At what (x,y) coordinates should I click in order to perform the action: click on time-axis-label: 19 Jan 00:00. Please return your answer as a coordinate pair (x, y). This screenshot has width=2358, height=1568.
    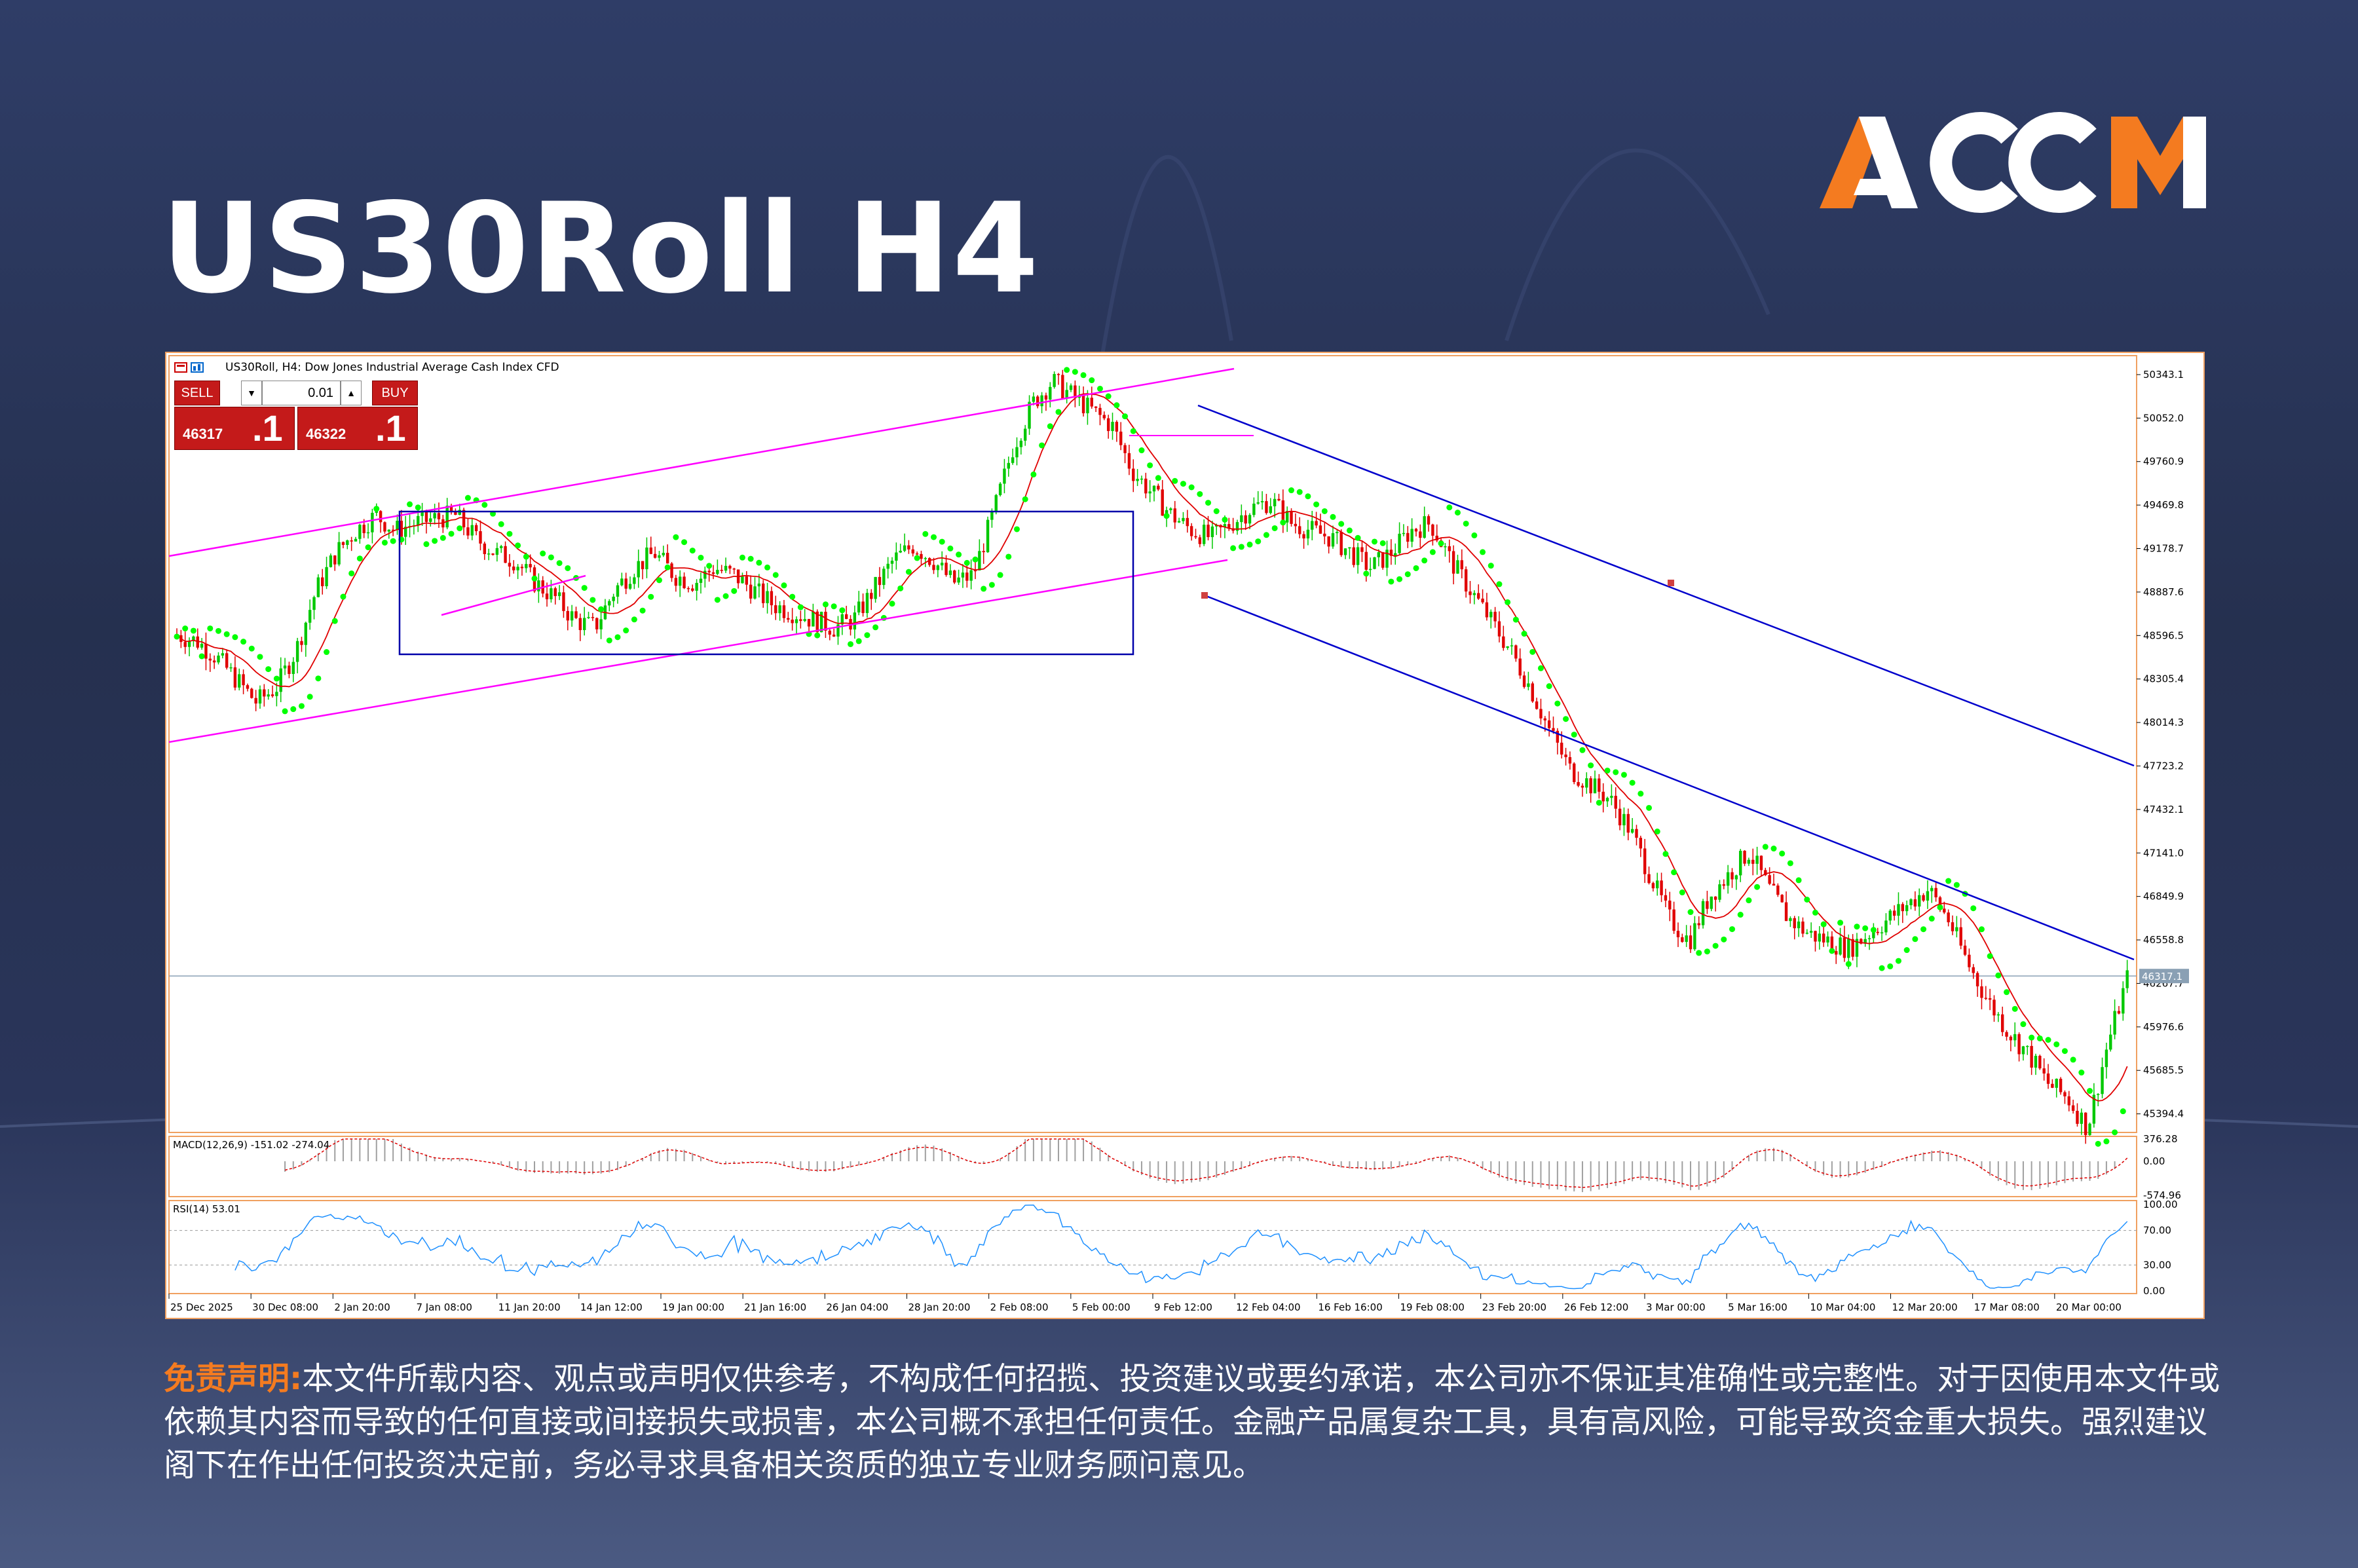
    Looking at the image, I should click on (693, 1307).